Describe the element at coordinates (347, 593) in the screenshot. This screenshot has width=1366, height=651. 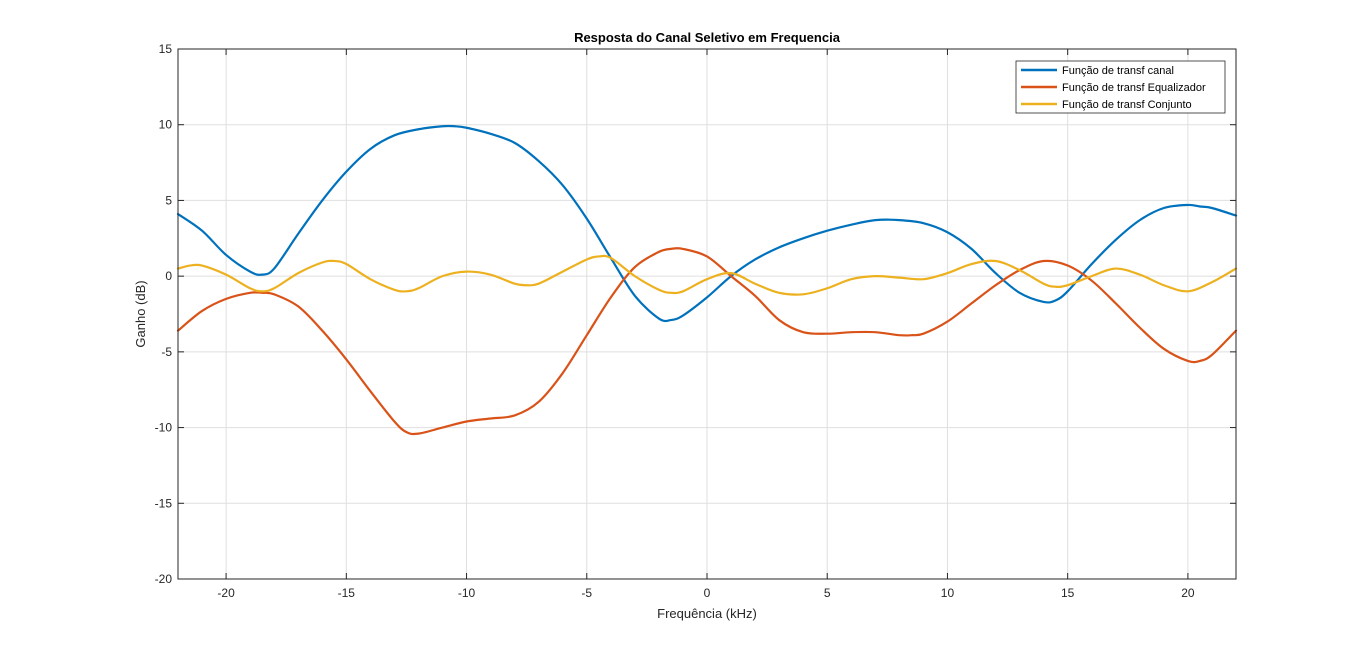
I see `x-tick-label: -15` at that location.